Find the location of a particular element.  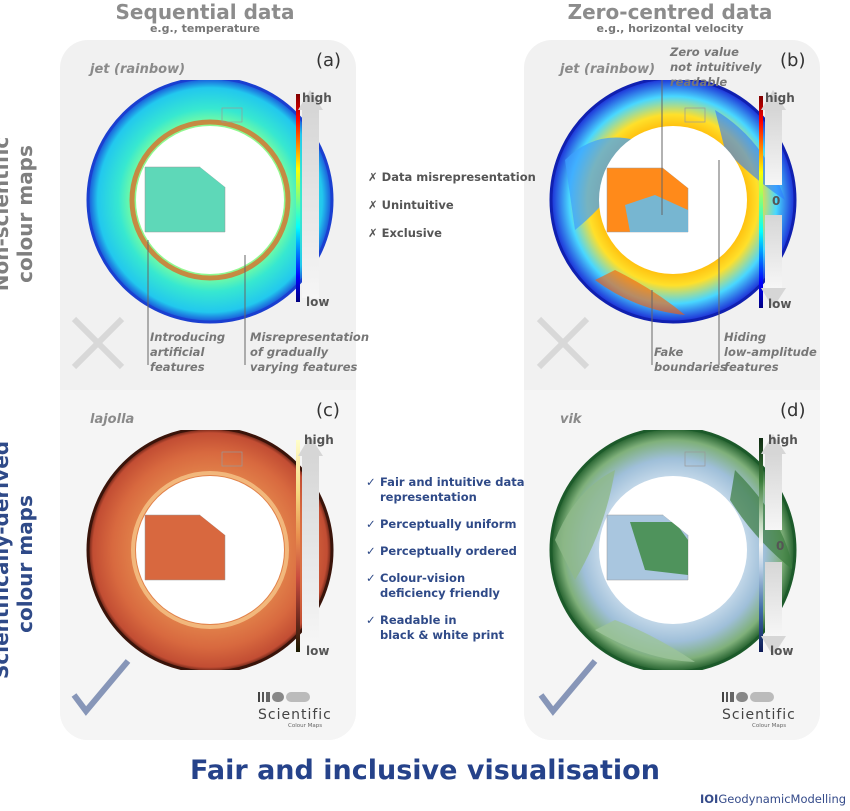

colourbar-vik is located at coordinates (761, 545).